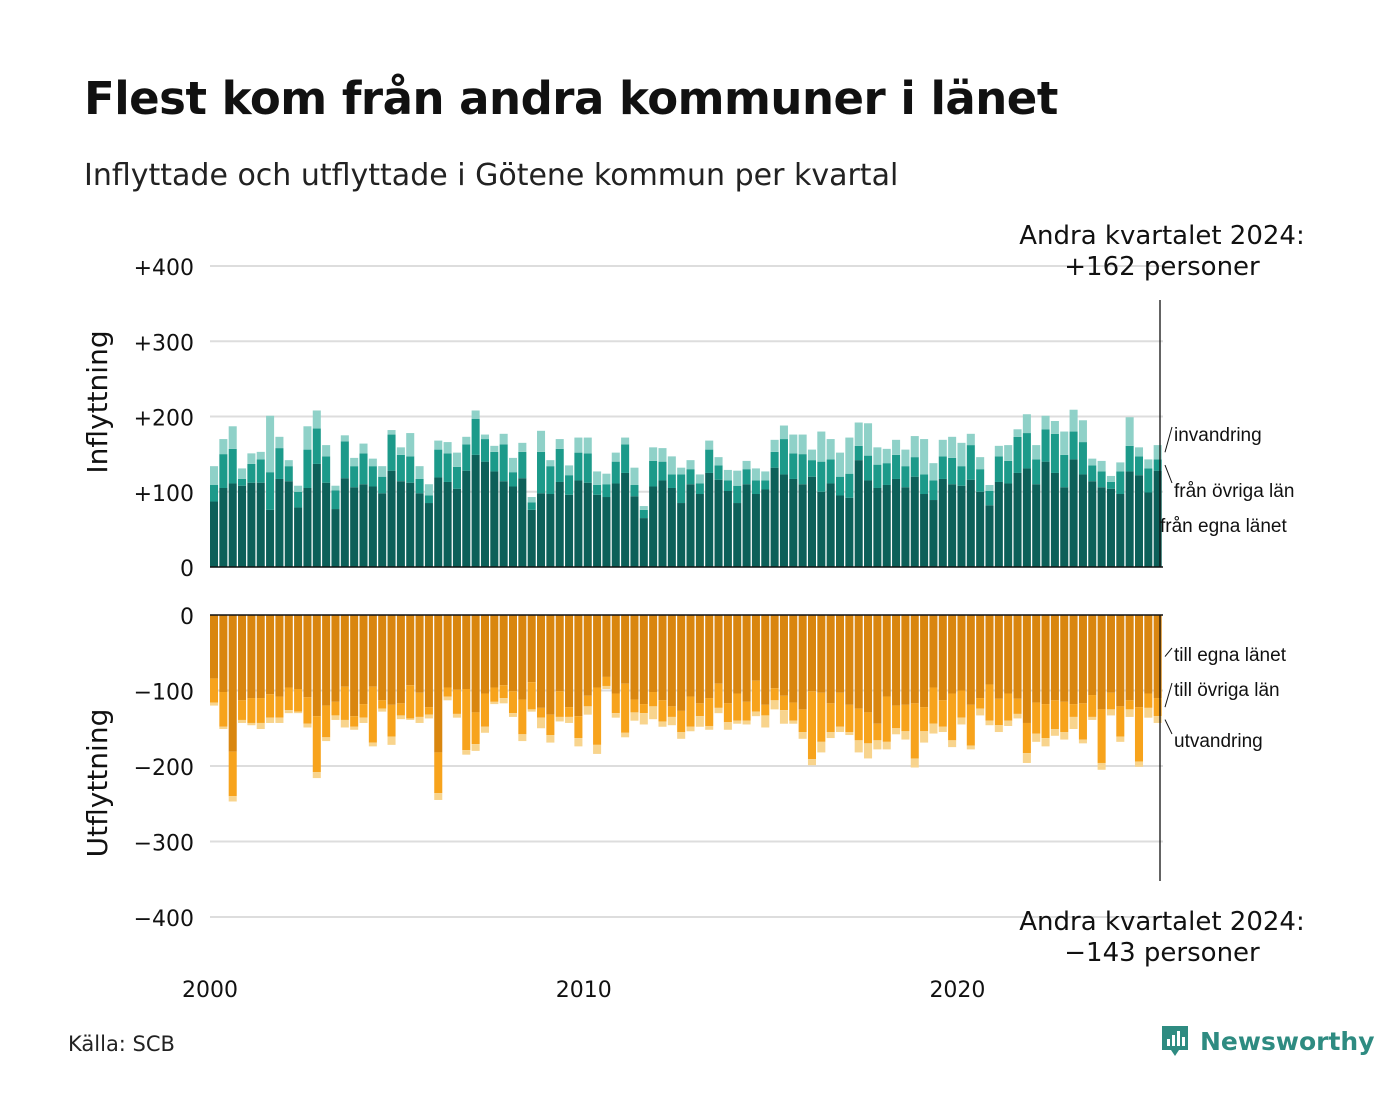  What do you see at coordinates (1168, 727) in the screenshot?
I see `label-leader` at bounding box center [1168, 727].